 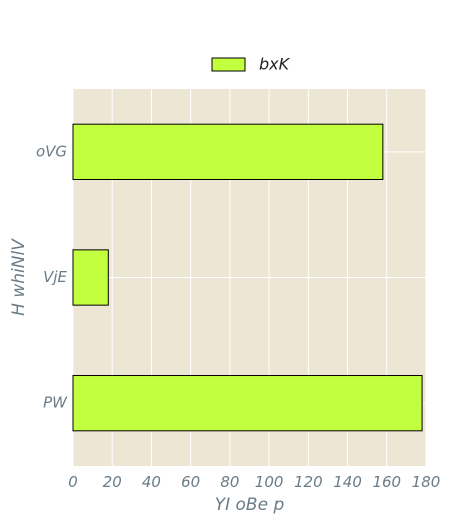 I want to click on x-tick-label-100: 100, so click(x=269, y=482).